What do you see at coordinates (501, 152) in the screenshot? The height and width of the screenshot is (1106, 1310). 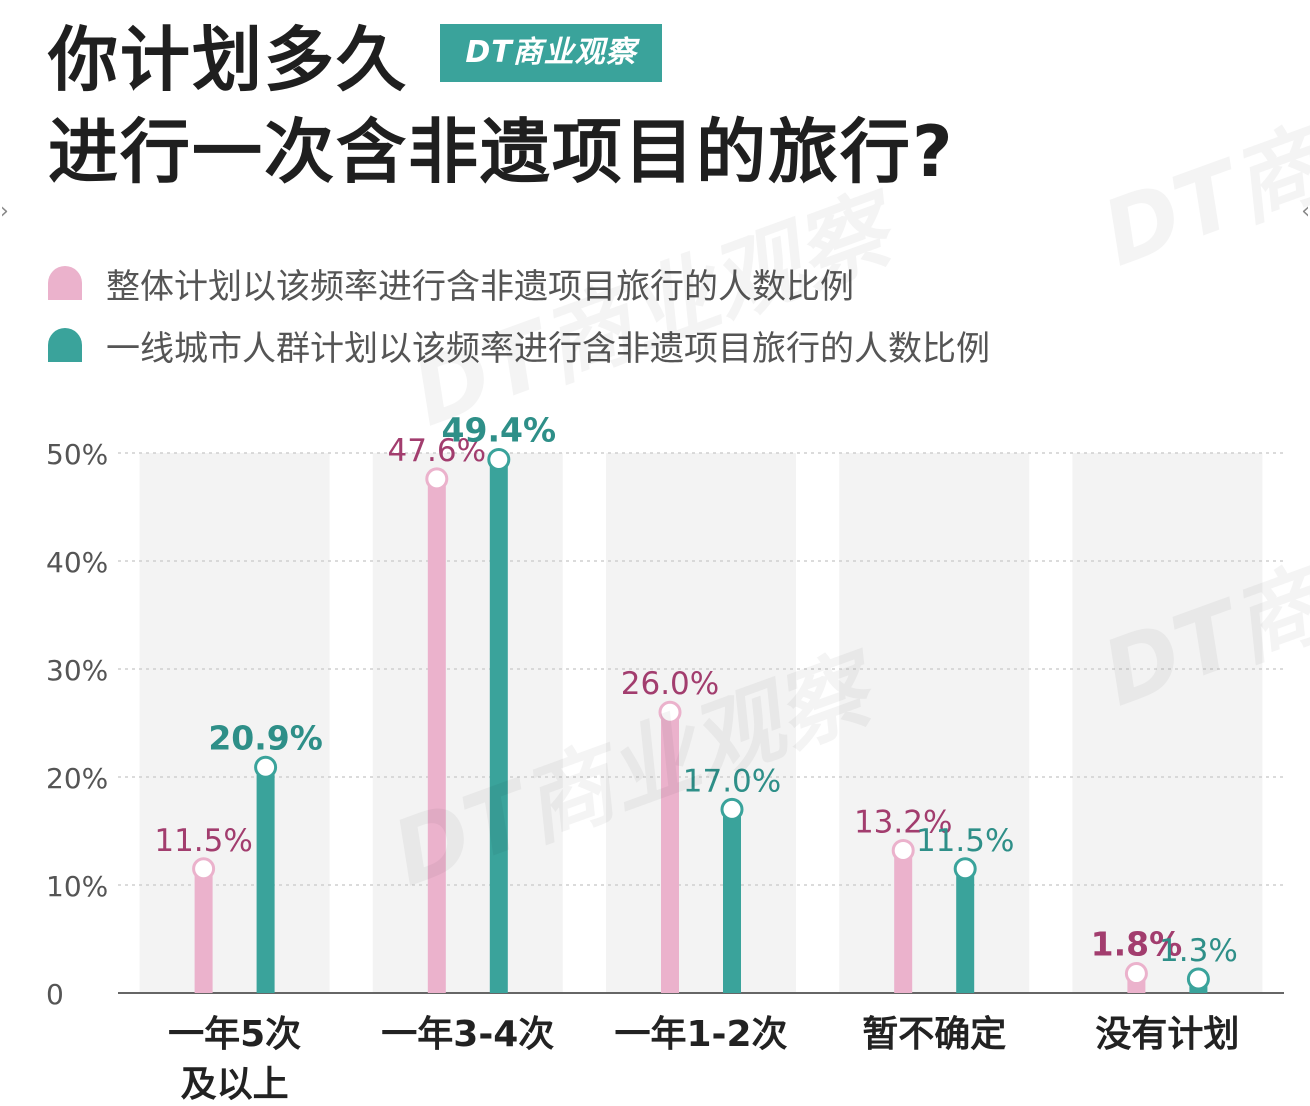 I see `title-line-2: 进行一次含非遗项目的旅行?` at bounding box center [501, 152].